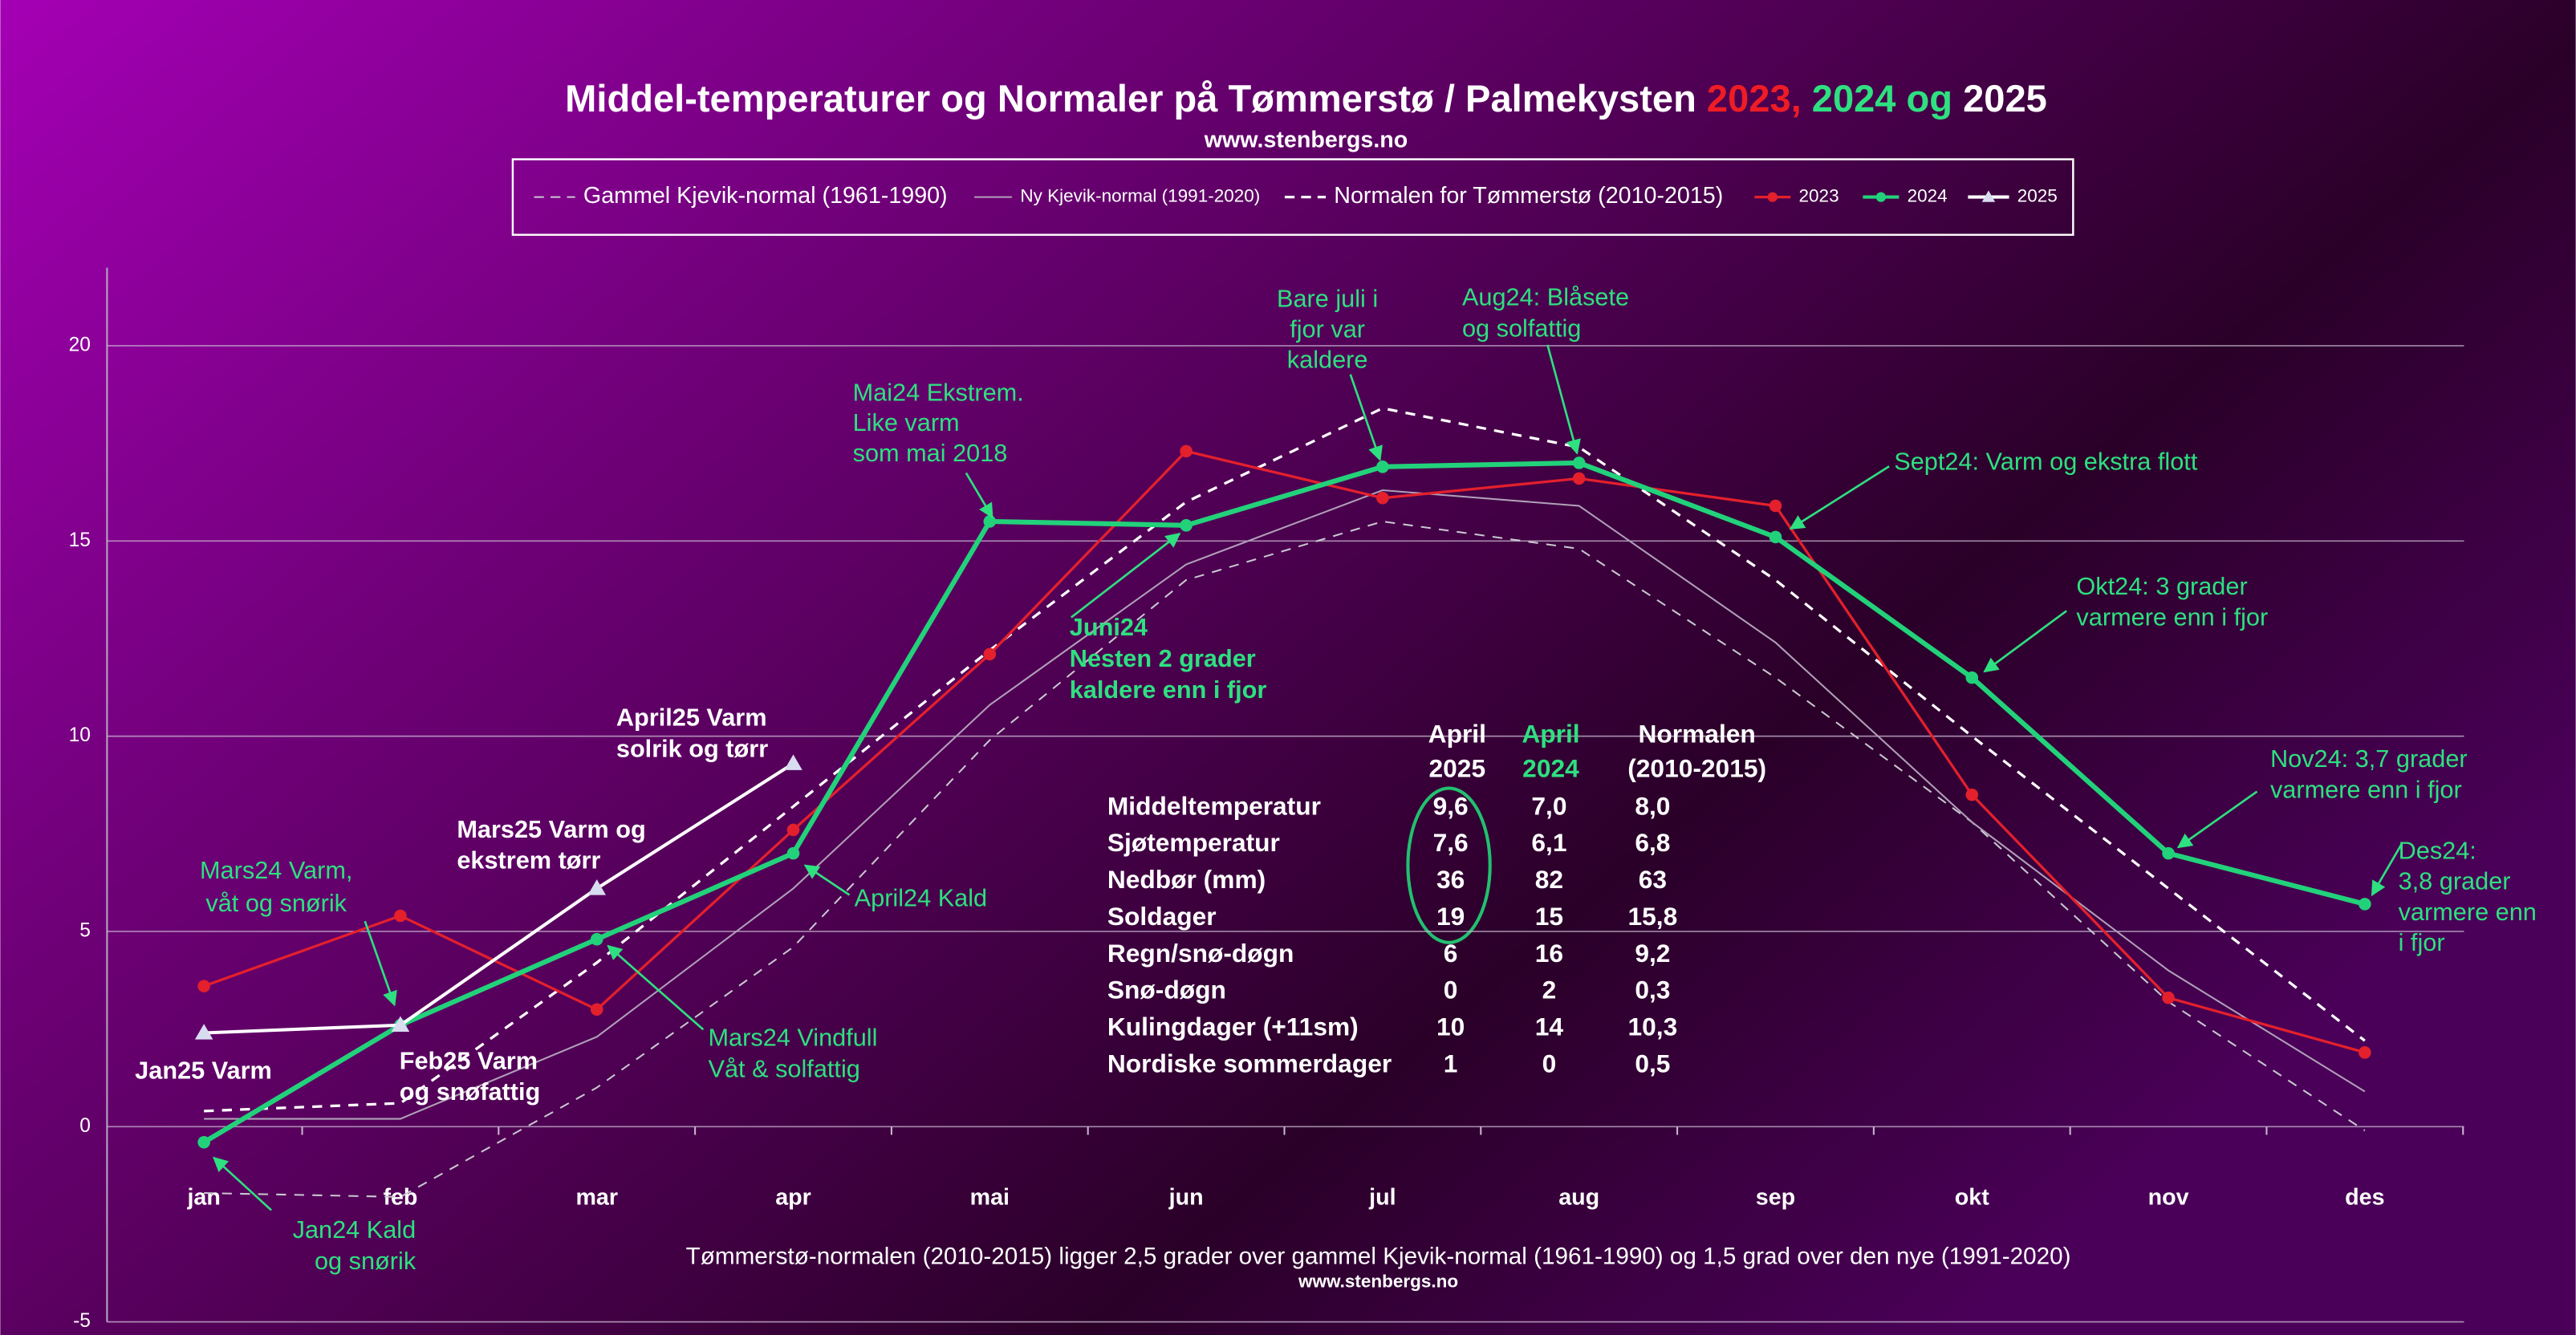  What do you see at coordinates (1451, 953) in the screenshot?
I see `table-cell: 6` at bounding box center [1451, 953].